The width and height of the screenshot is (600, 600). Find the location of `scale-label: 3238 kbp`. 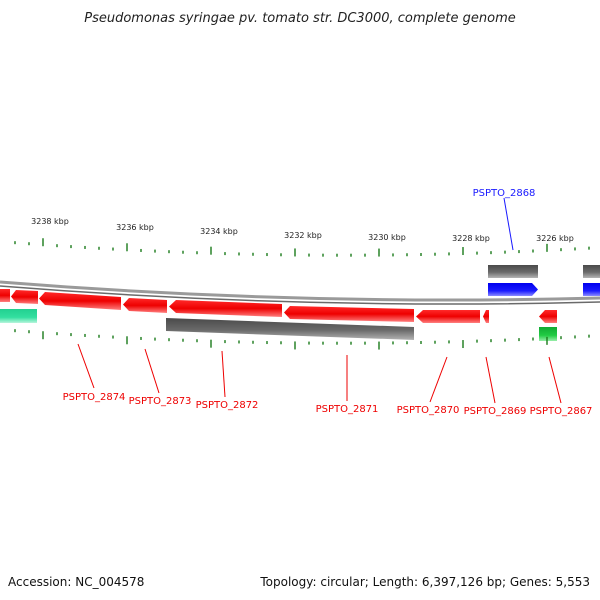

scale-label: 3238 kbp is located at coordinates (50, 221).